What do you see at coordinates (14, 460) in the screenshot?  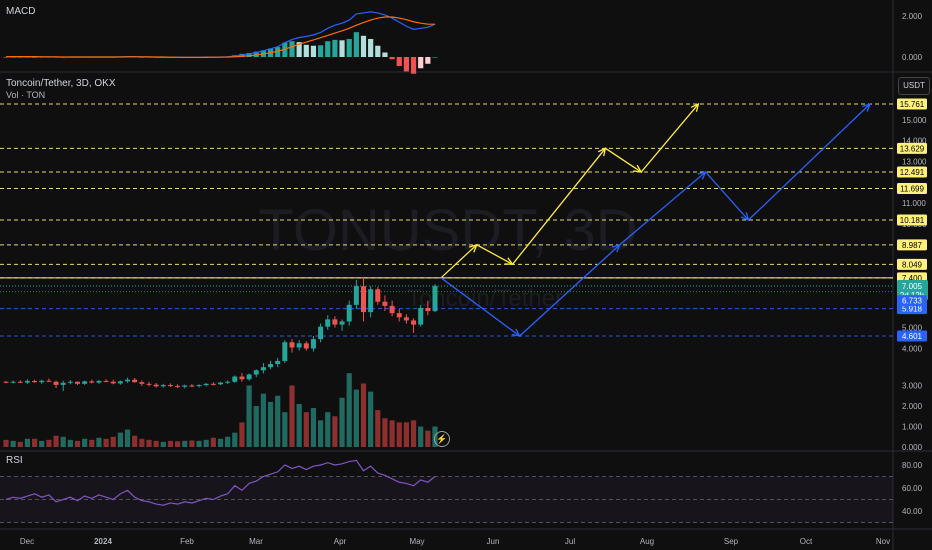 I see `rsi-label: RSI` at bounding box center [14, 460].